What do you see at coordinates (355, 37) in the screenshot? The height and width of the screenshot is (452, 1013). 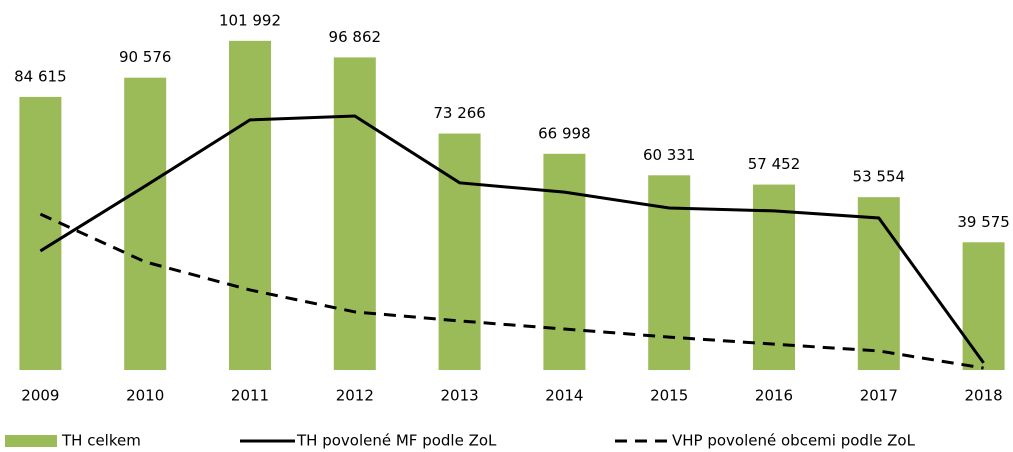 I see `data-label: 96 862` at bounding box center [355, 37].